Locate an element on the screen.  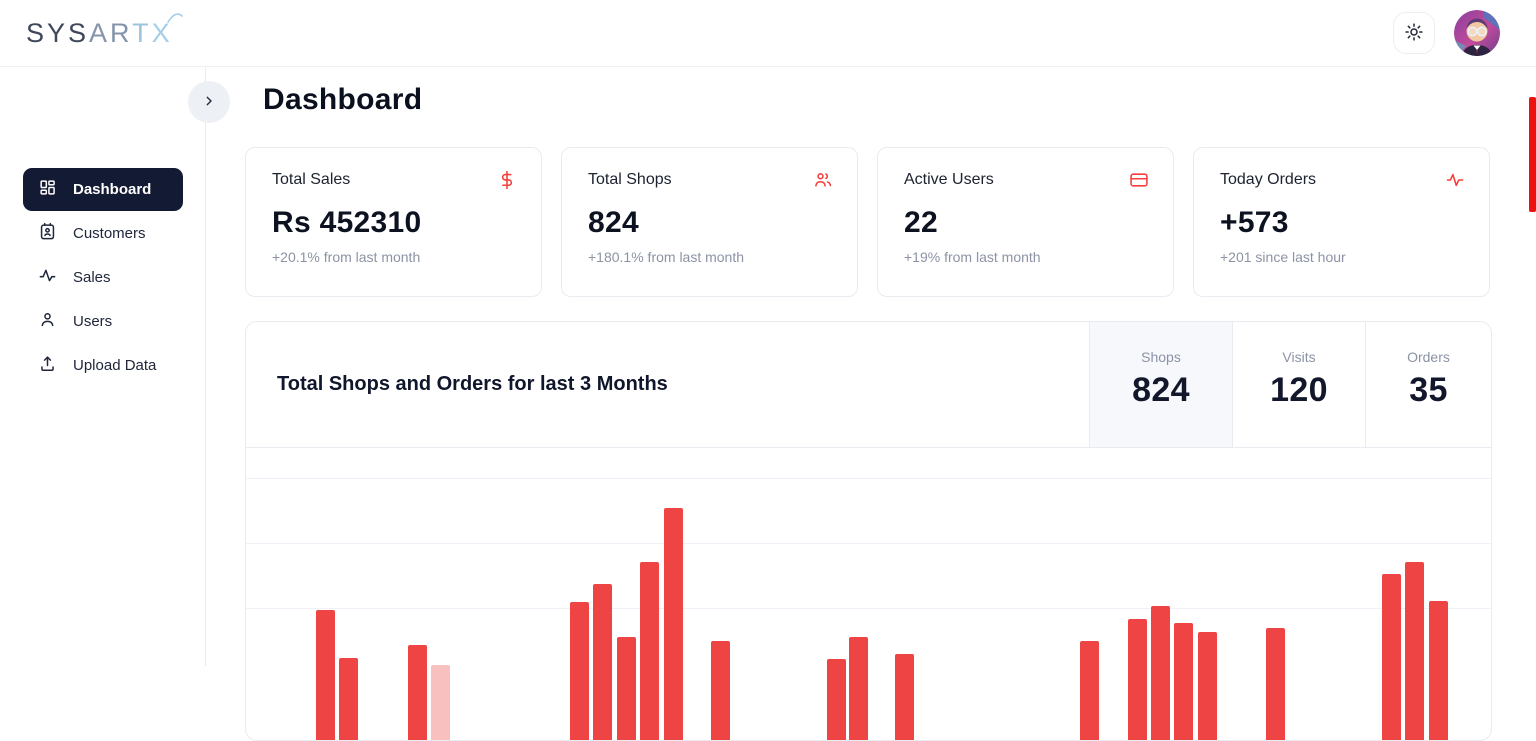
sidebar-item-label: Upload Data is located at coordinates (115, 365).